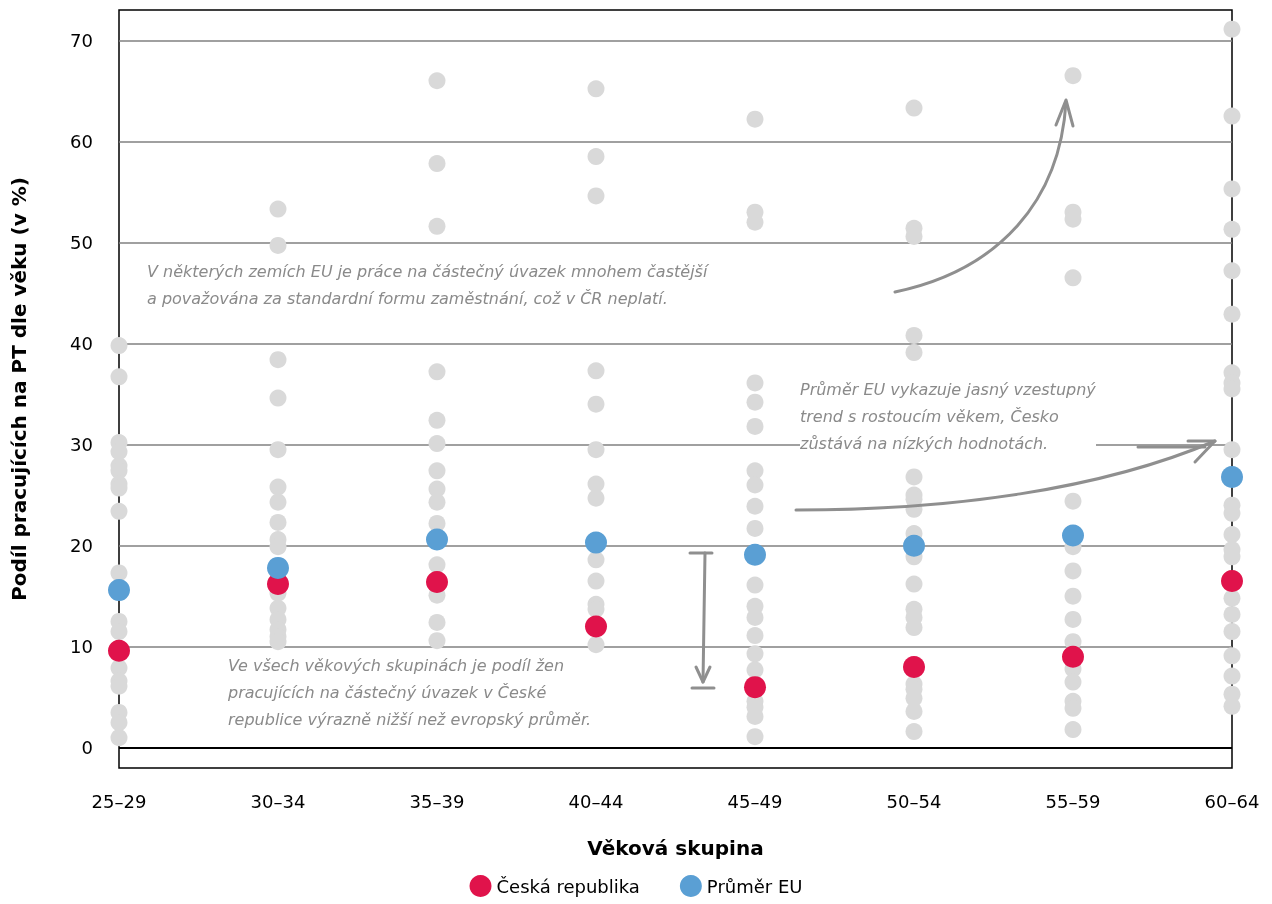 Image resolution: width=1272 pixels, height=904 pixels. What do you see at coordinates (568, 886) in the screenshot?
I see `legend-label: Česká republika` at bounding box center [568, 886].